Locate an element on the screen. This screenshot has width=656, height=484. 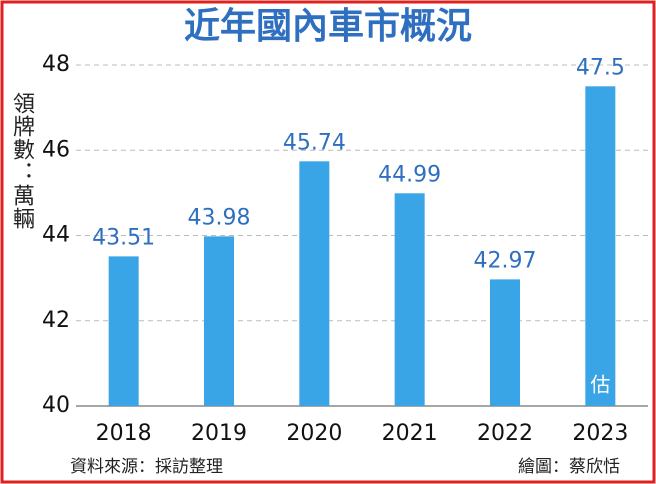
source: 資料來源：採訪整理 is located at coordinates (146, 467).